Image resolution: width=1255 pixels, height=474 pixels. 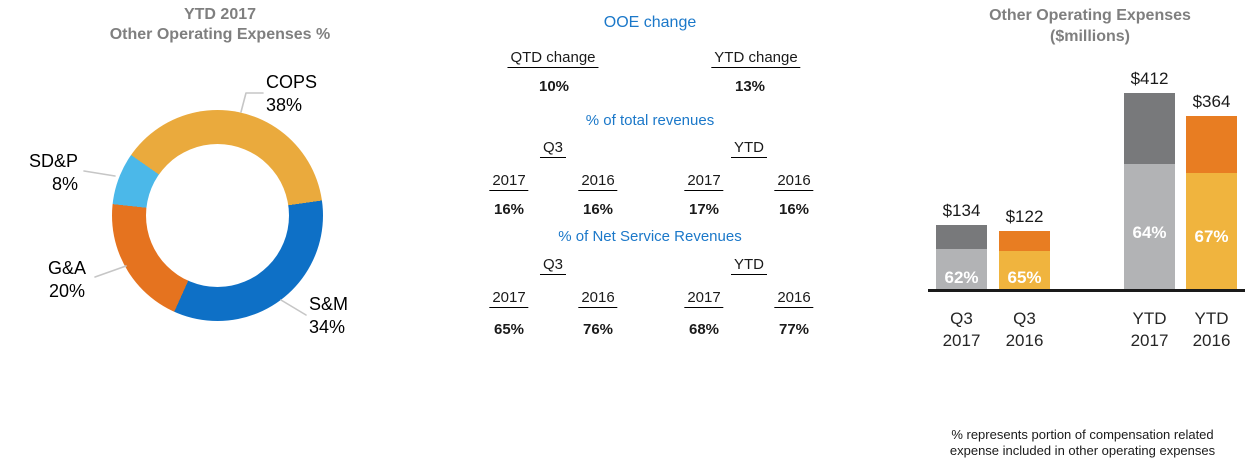 What do you see at coordinates (650, 22) in the screenshot?
I see `ooe-title: OOE change` at bounding box center [650, 22].